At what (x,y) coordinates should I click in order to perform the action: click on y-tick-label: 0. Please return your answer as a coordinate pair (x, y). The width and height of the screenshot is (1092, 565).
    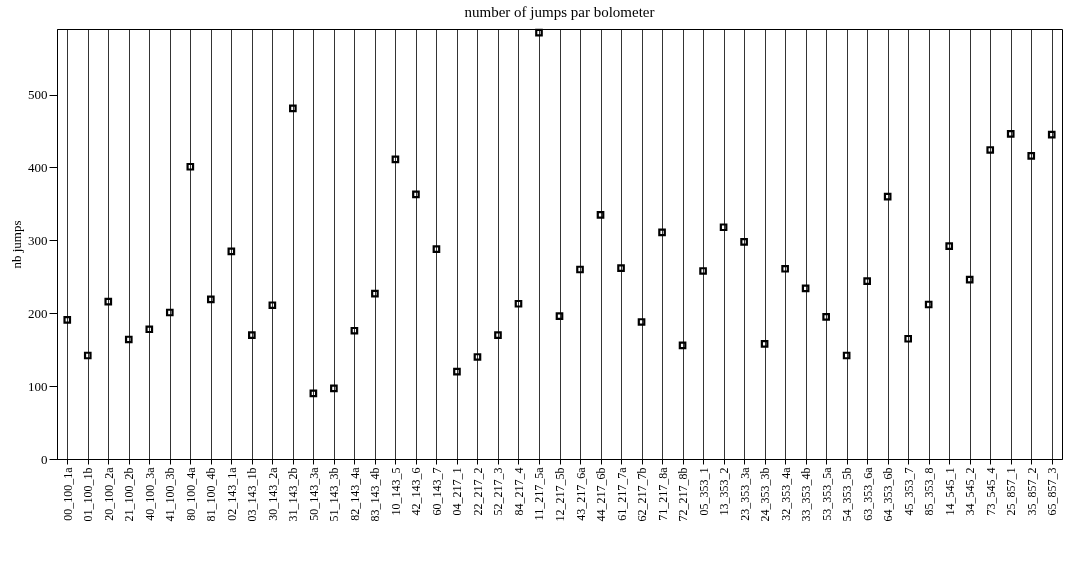
    Looking at the image, I should click on (44, 459).